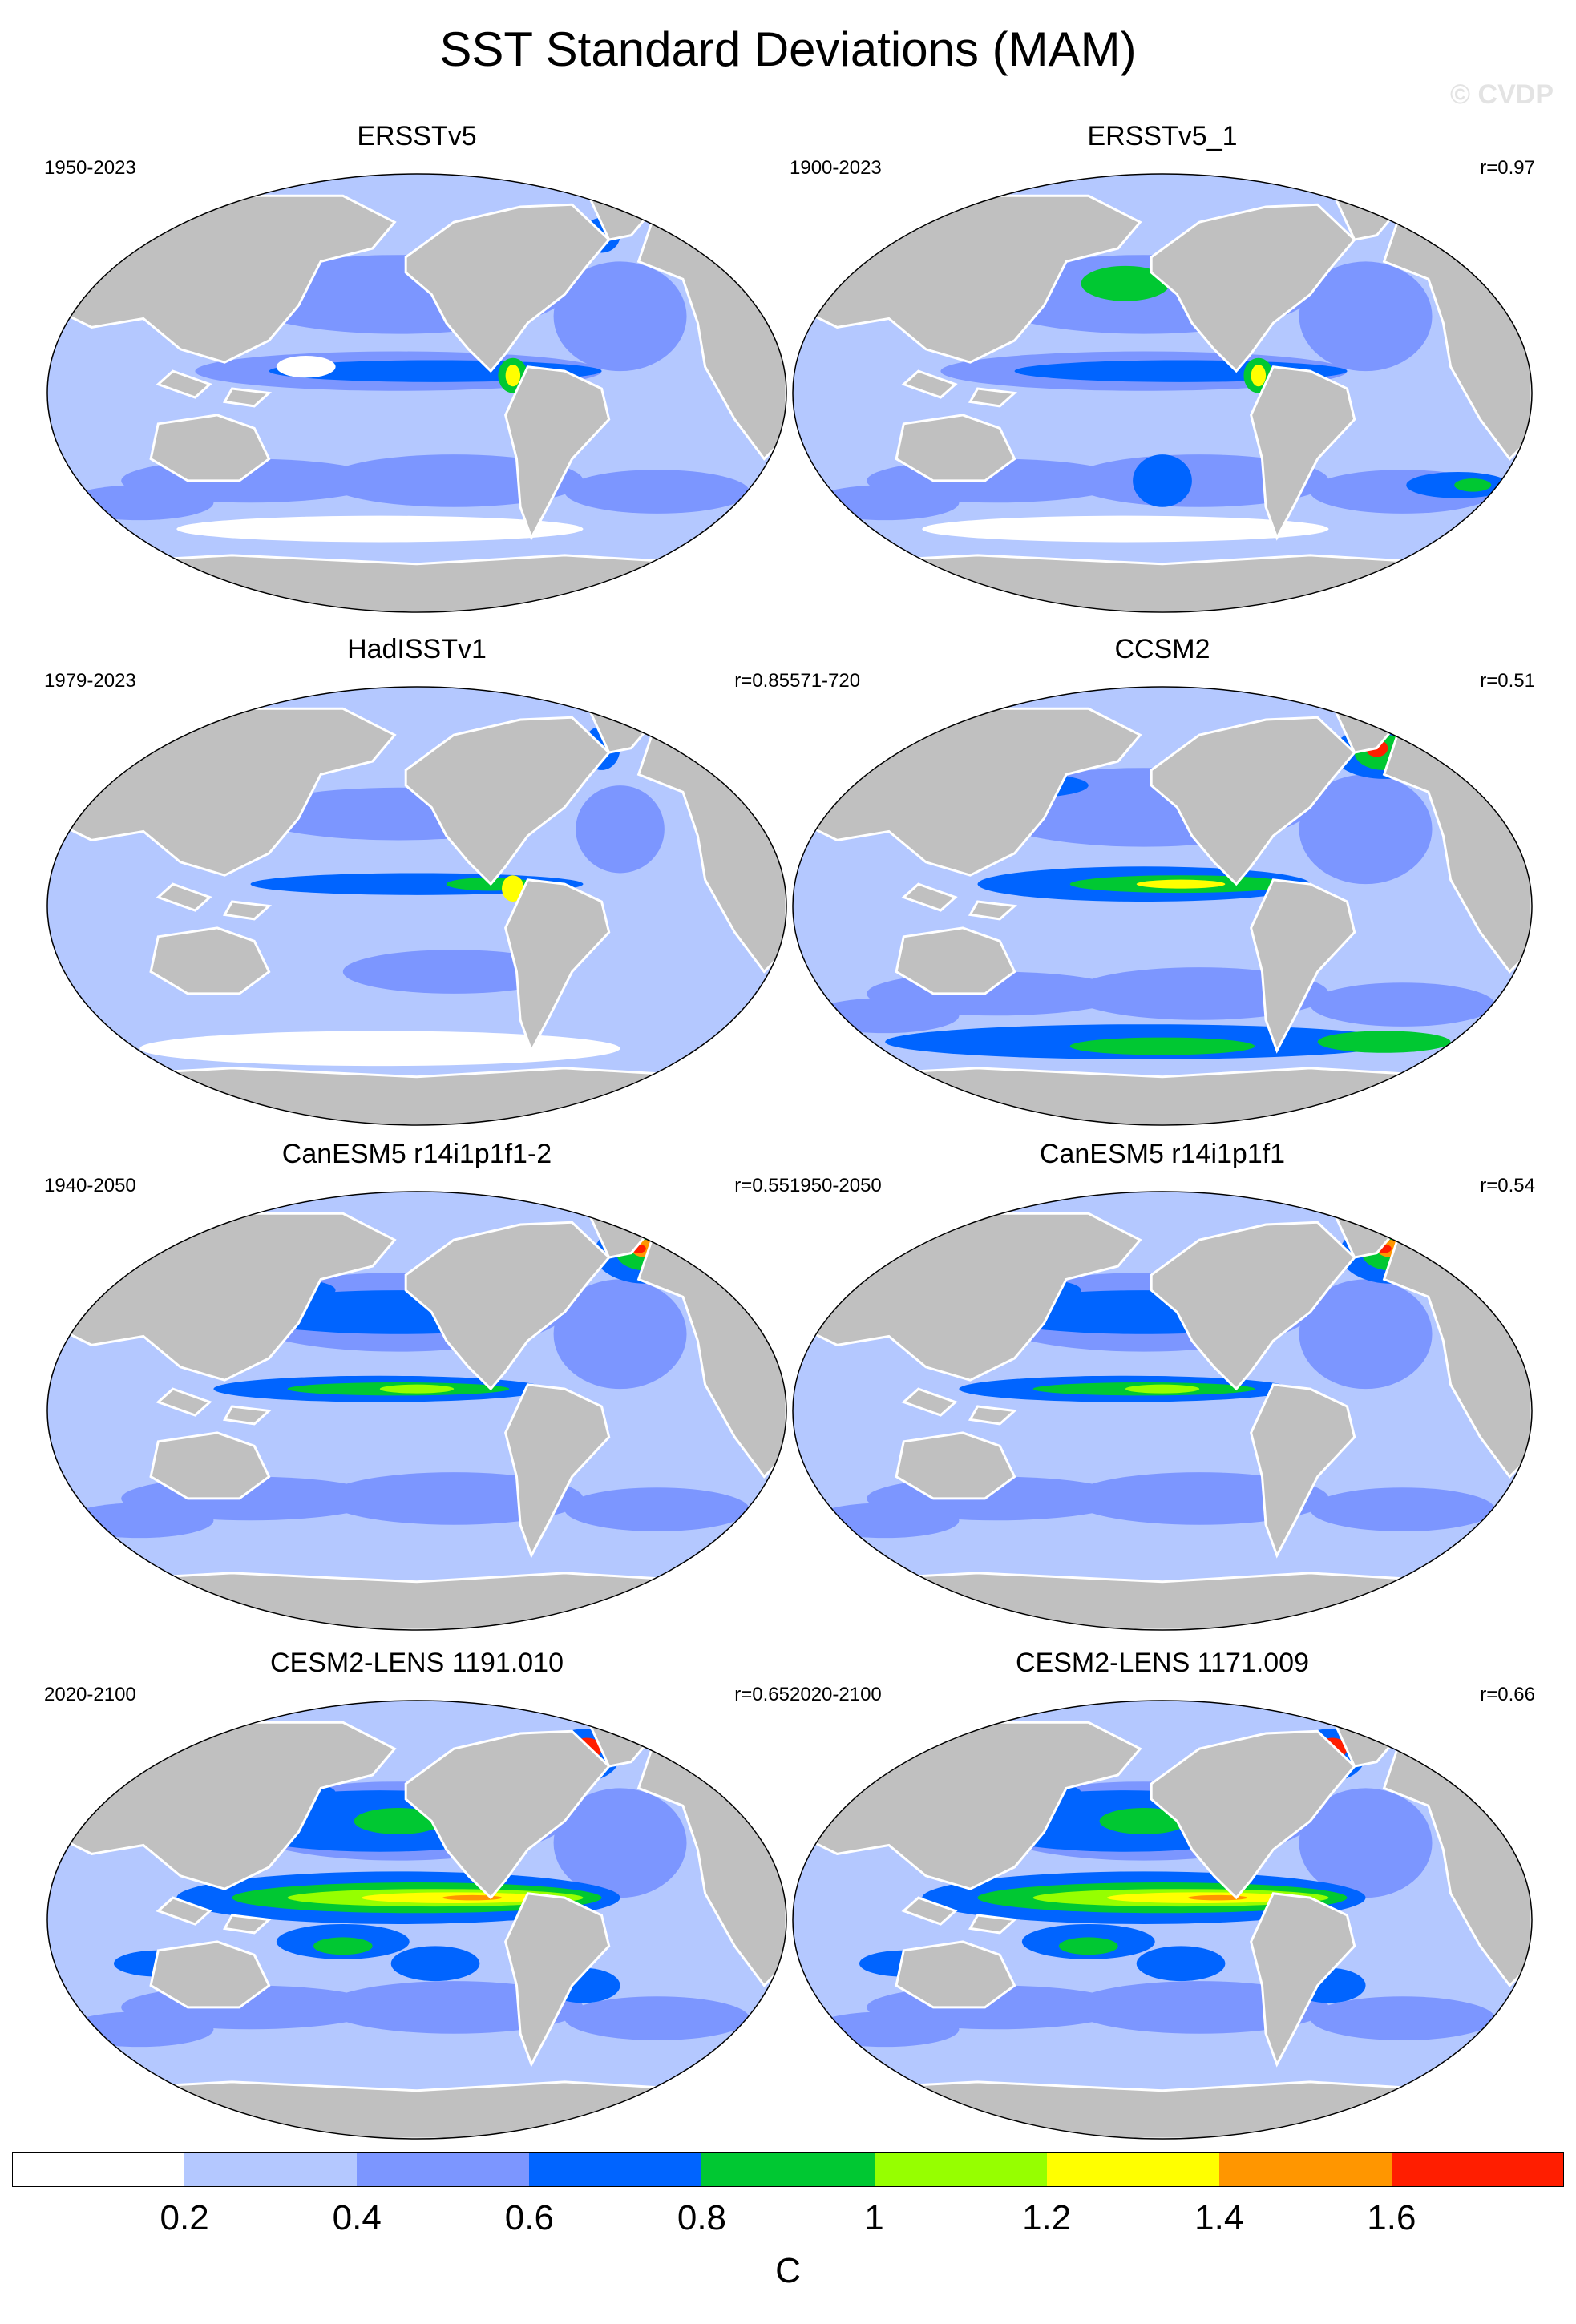 The width and height of the screenshot is (1576, 2324). What do you see at coordinates (836, 1186) in the screenshot?
I see `panel-years: 1950-2050` at bounding box center [836, 1186].